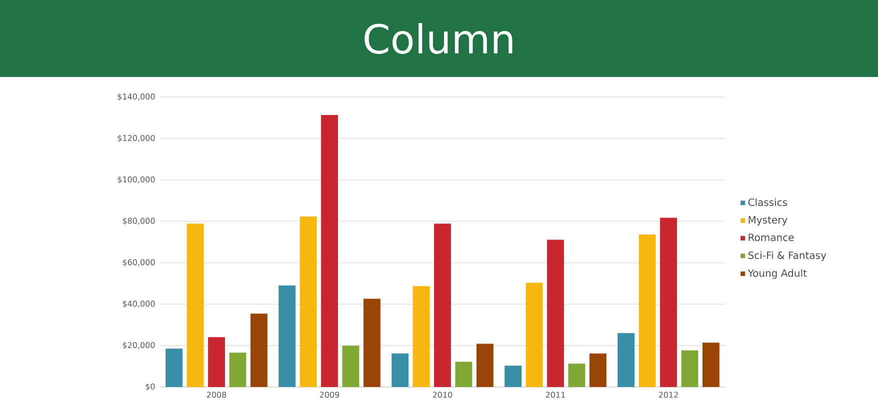  I want to click on y-tick-label: $100,000, so click(136, 180).